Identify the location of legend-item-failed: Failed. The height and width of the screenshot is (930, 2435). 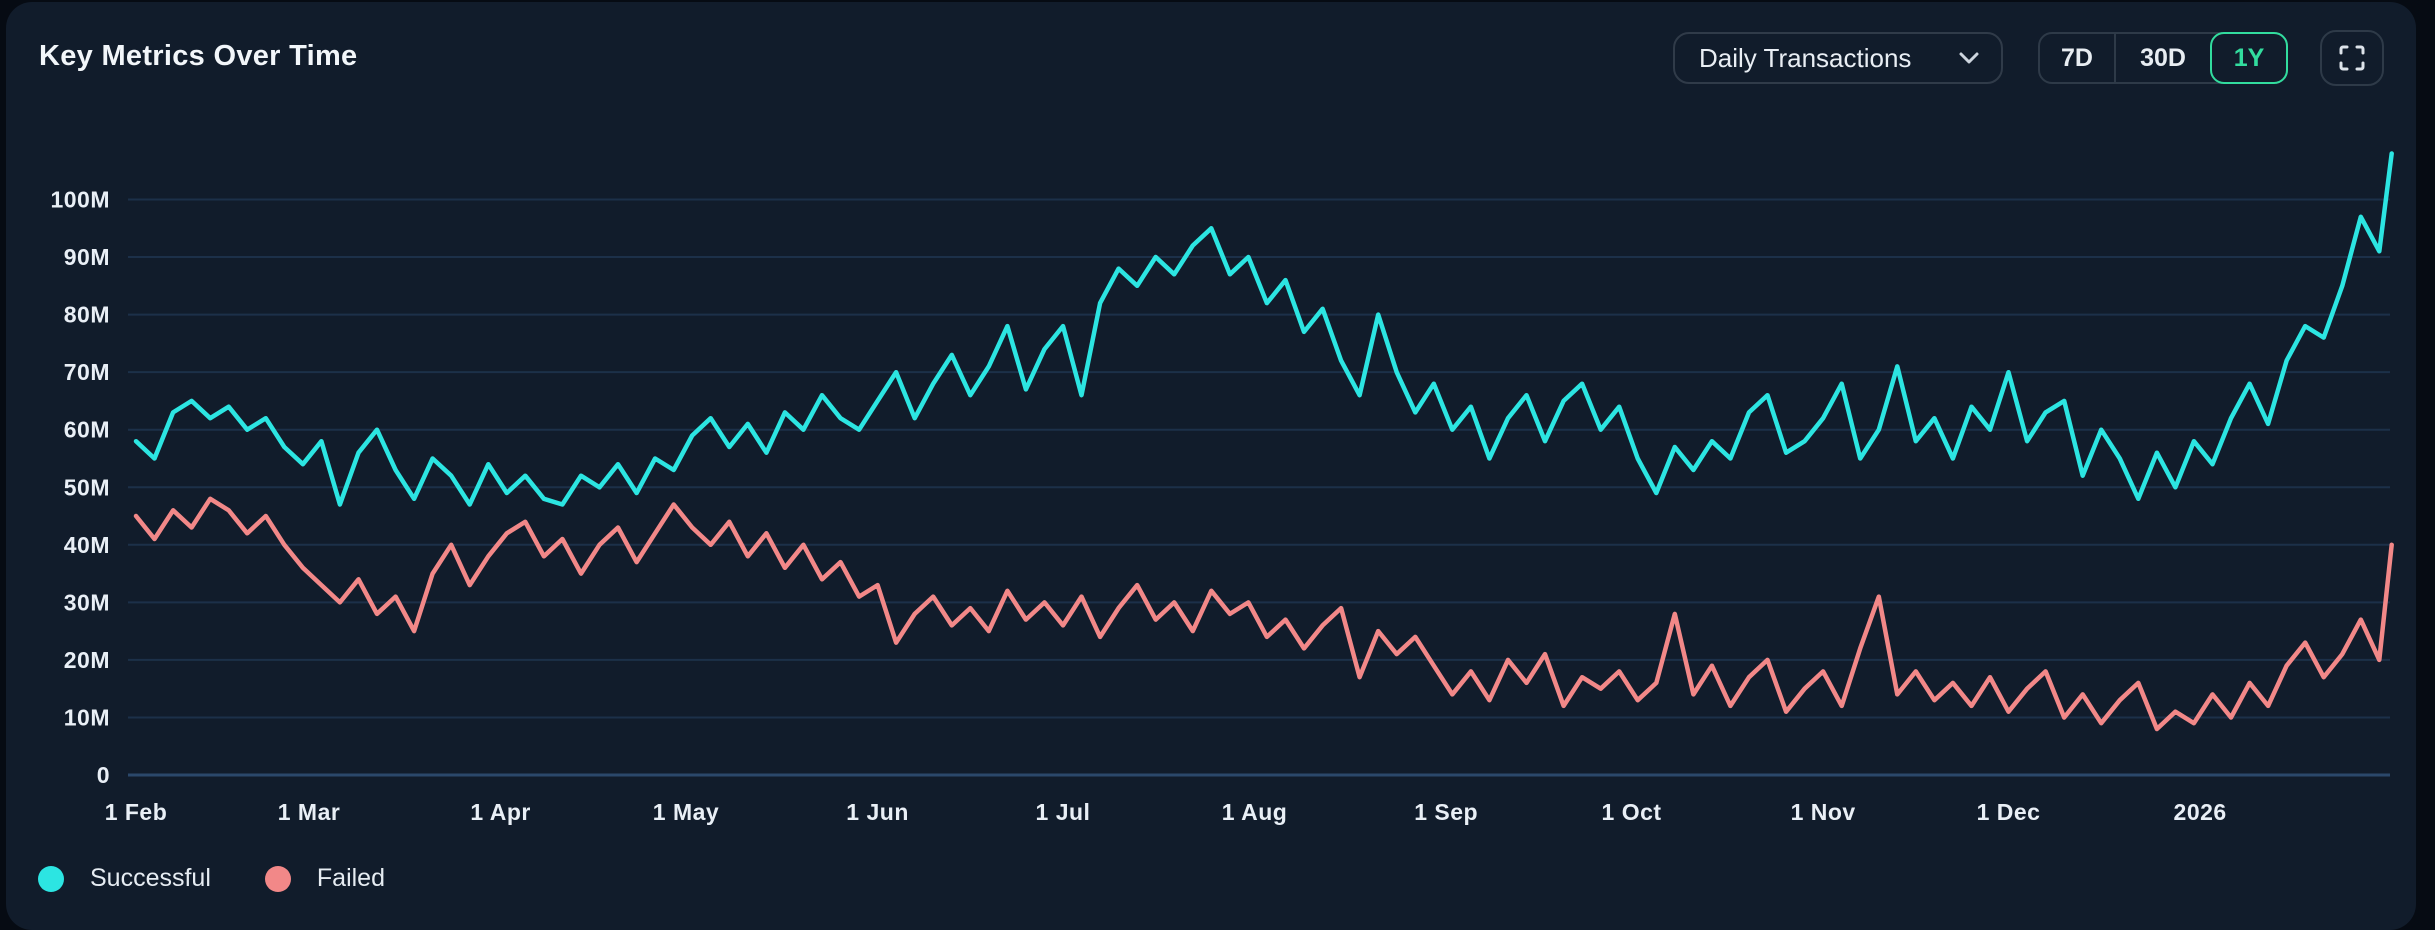
(324, 878).